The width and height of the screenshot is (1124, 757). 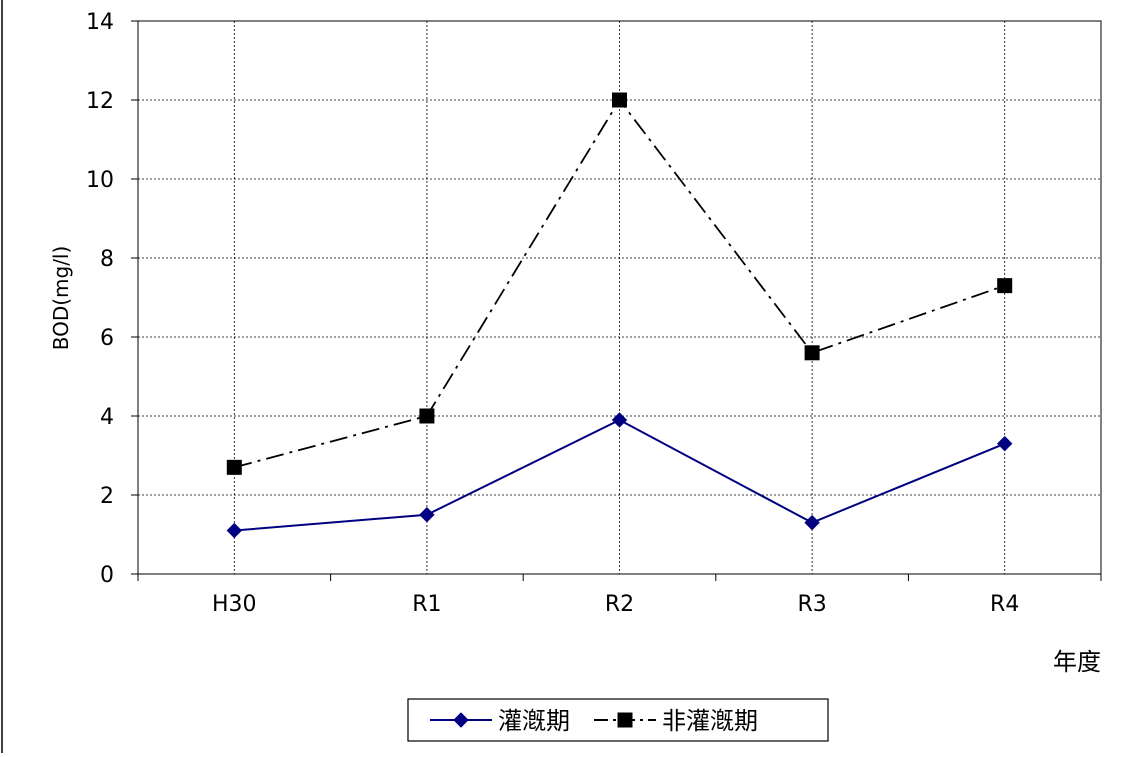 I want to click on legend: 灌漑期 非灌漑期, so click(x=618, y=720).